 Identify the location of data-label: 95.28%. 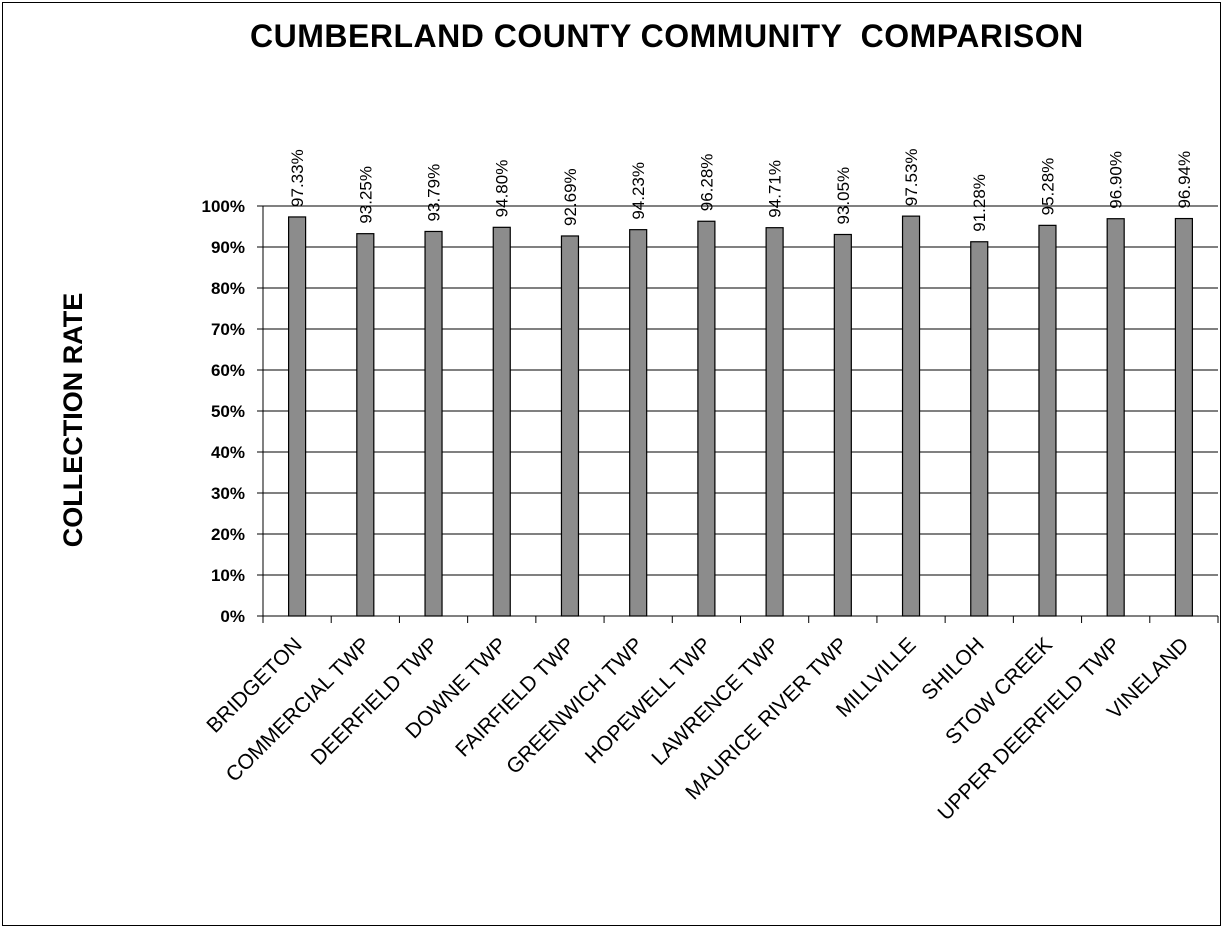
(1047, 187).